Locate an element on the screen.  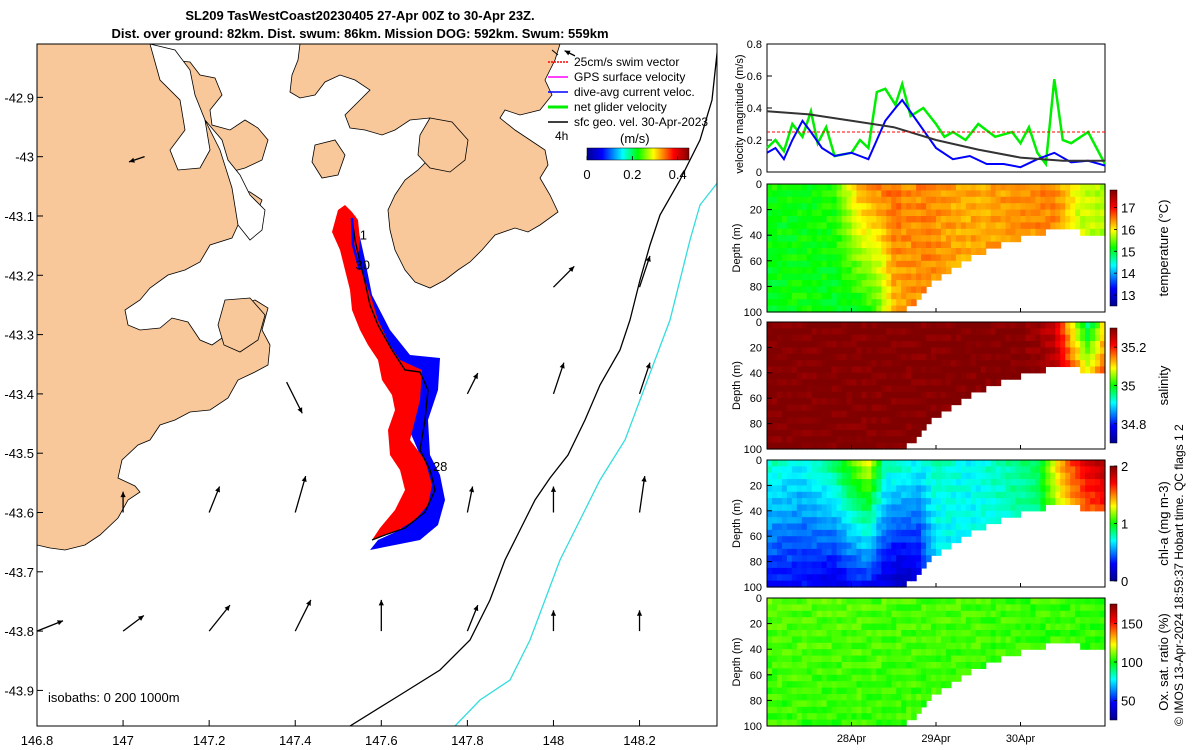
velocity-panel-frame is located at coordinates (936, 108).